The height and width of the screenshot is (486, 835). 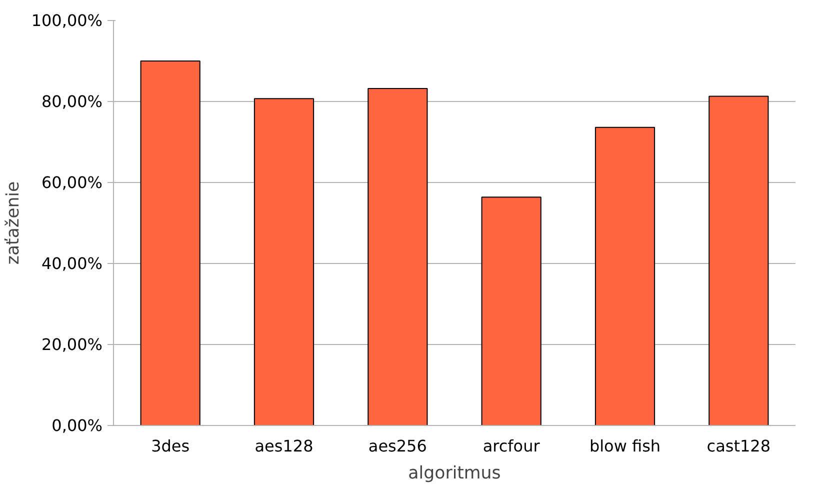 I want to click on x-tick-label: aes256, so click(x=397, y=446).